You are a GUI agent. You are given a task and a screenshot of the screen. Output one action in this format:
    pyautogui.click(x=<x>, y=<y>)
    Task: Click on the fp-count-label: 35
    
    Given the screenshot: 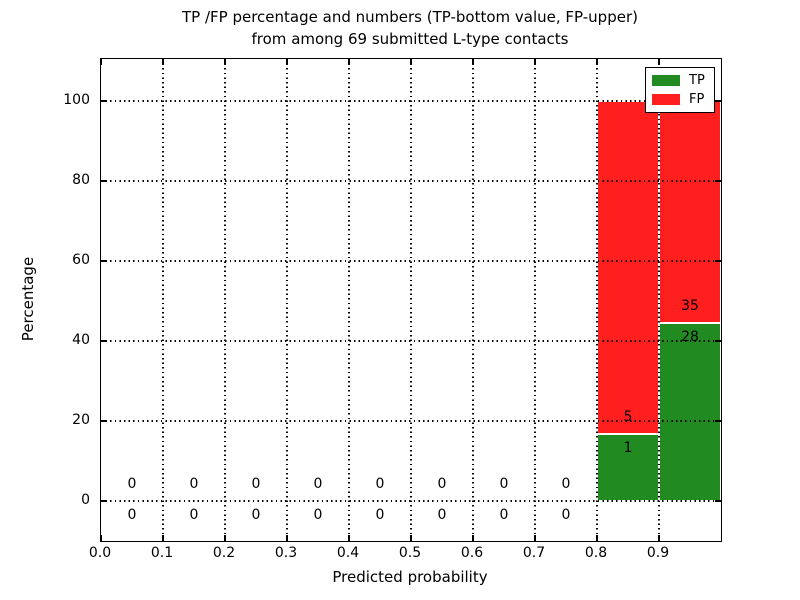 What is the action you would take?
    pyautogui.click(x=690, y=306)
    